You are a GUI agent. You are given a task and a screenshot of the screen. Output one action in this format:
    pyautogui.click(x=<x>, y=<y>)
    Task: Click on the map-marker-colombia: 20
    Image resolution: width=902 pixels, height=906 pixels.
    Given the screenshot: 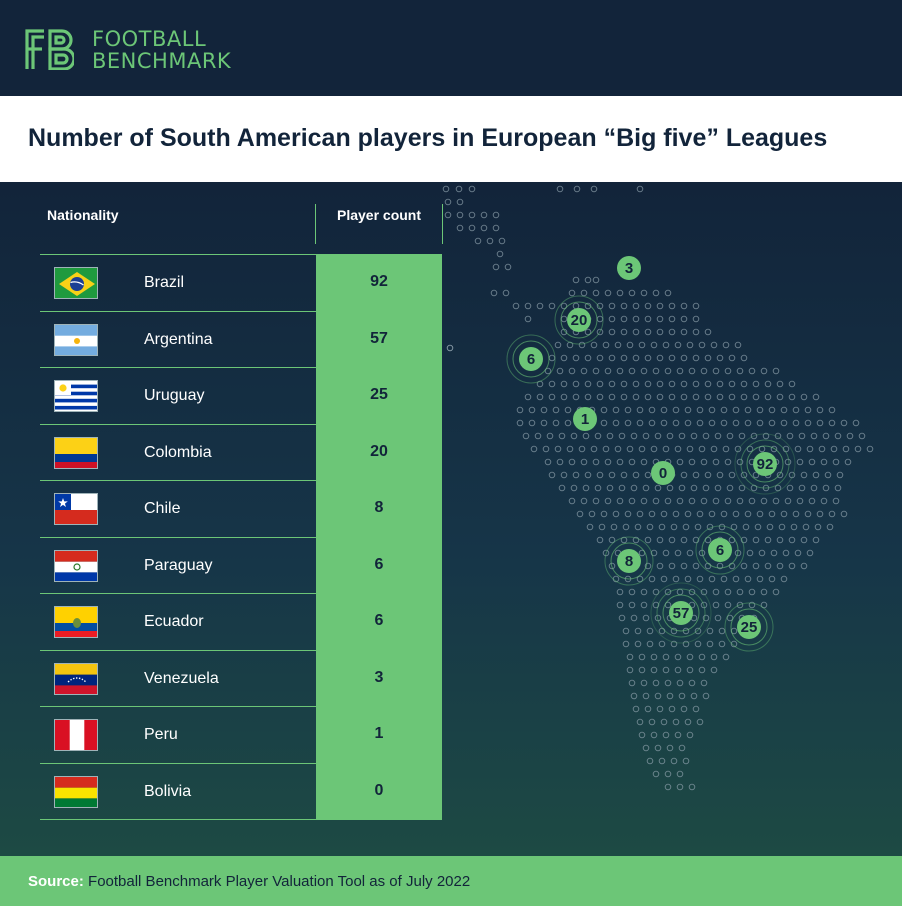 What is the action you would take?
    pyautogui.click(x=579, y=320)
    